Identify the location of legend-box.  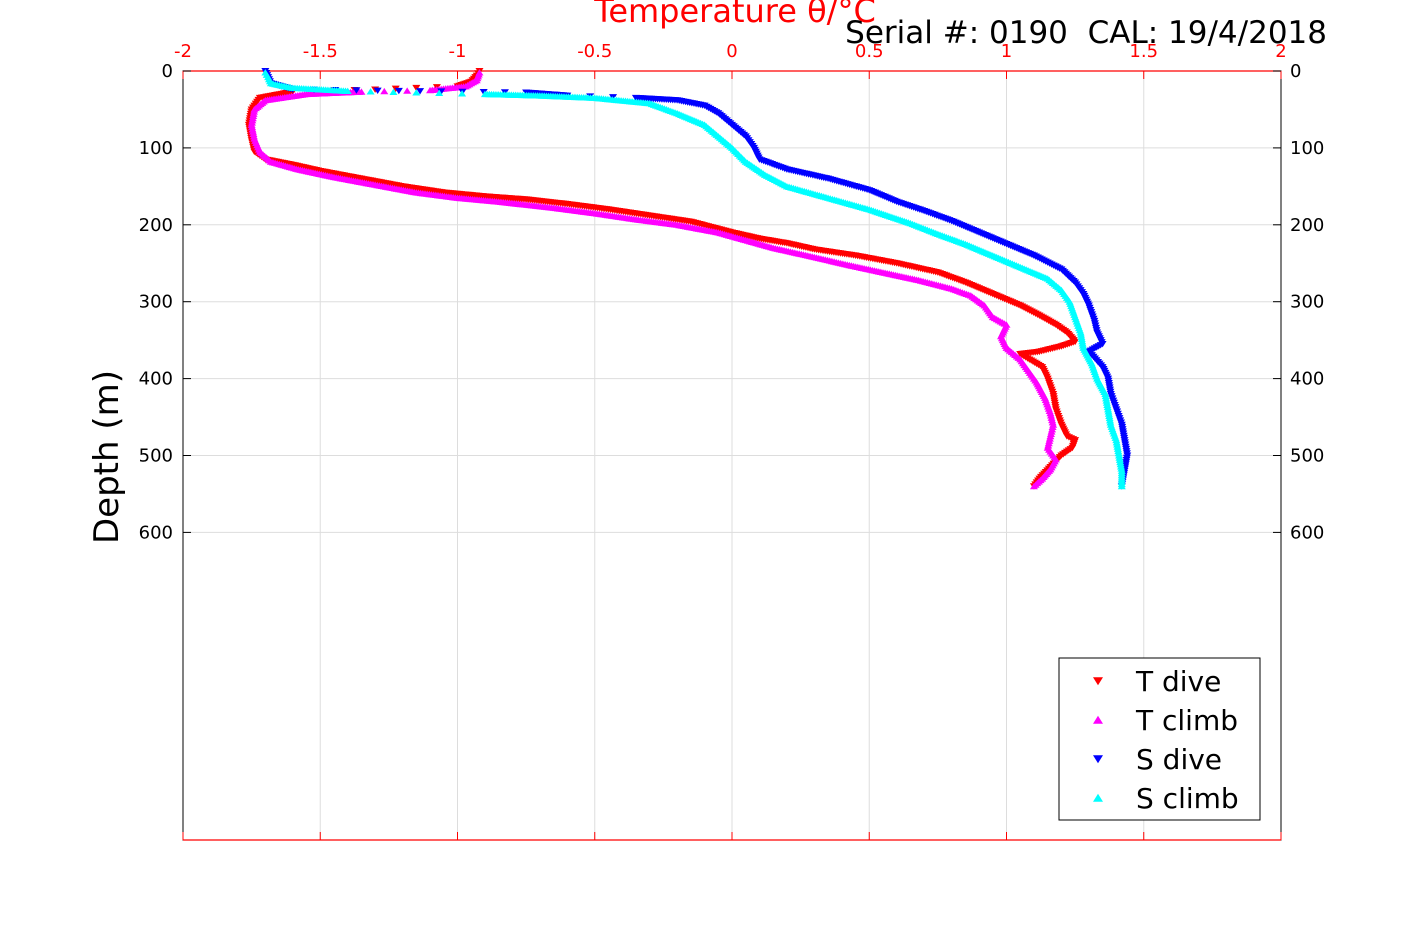
(1159, 739).